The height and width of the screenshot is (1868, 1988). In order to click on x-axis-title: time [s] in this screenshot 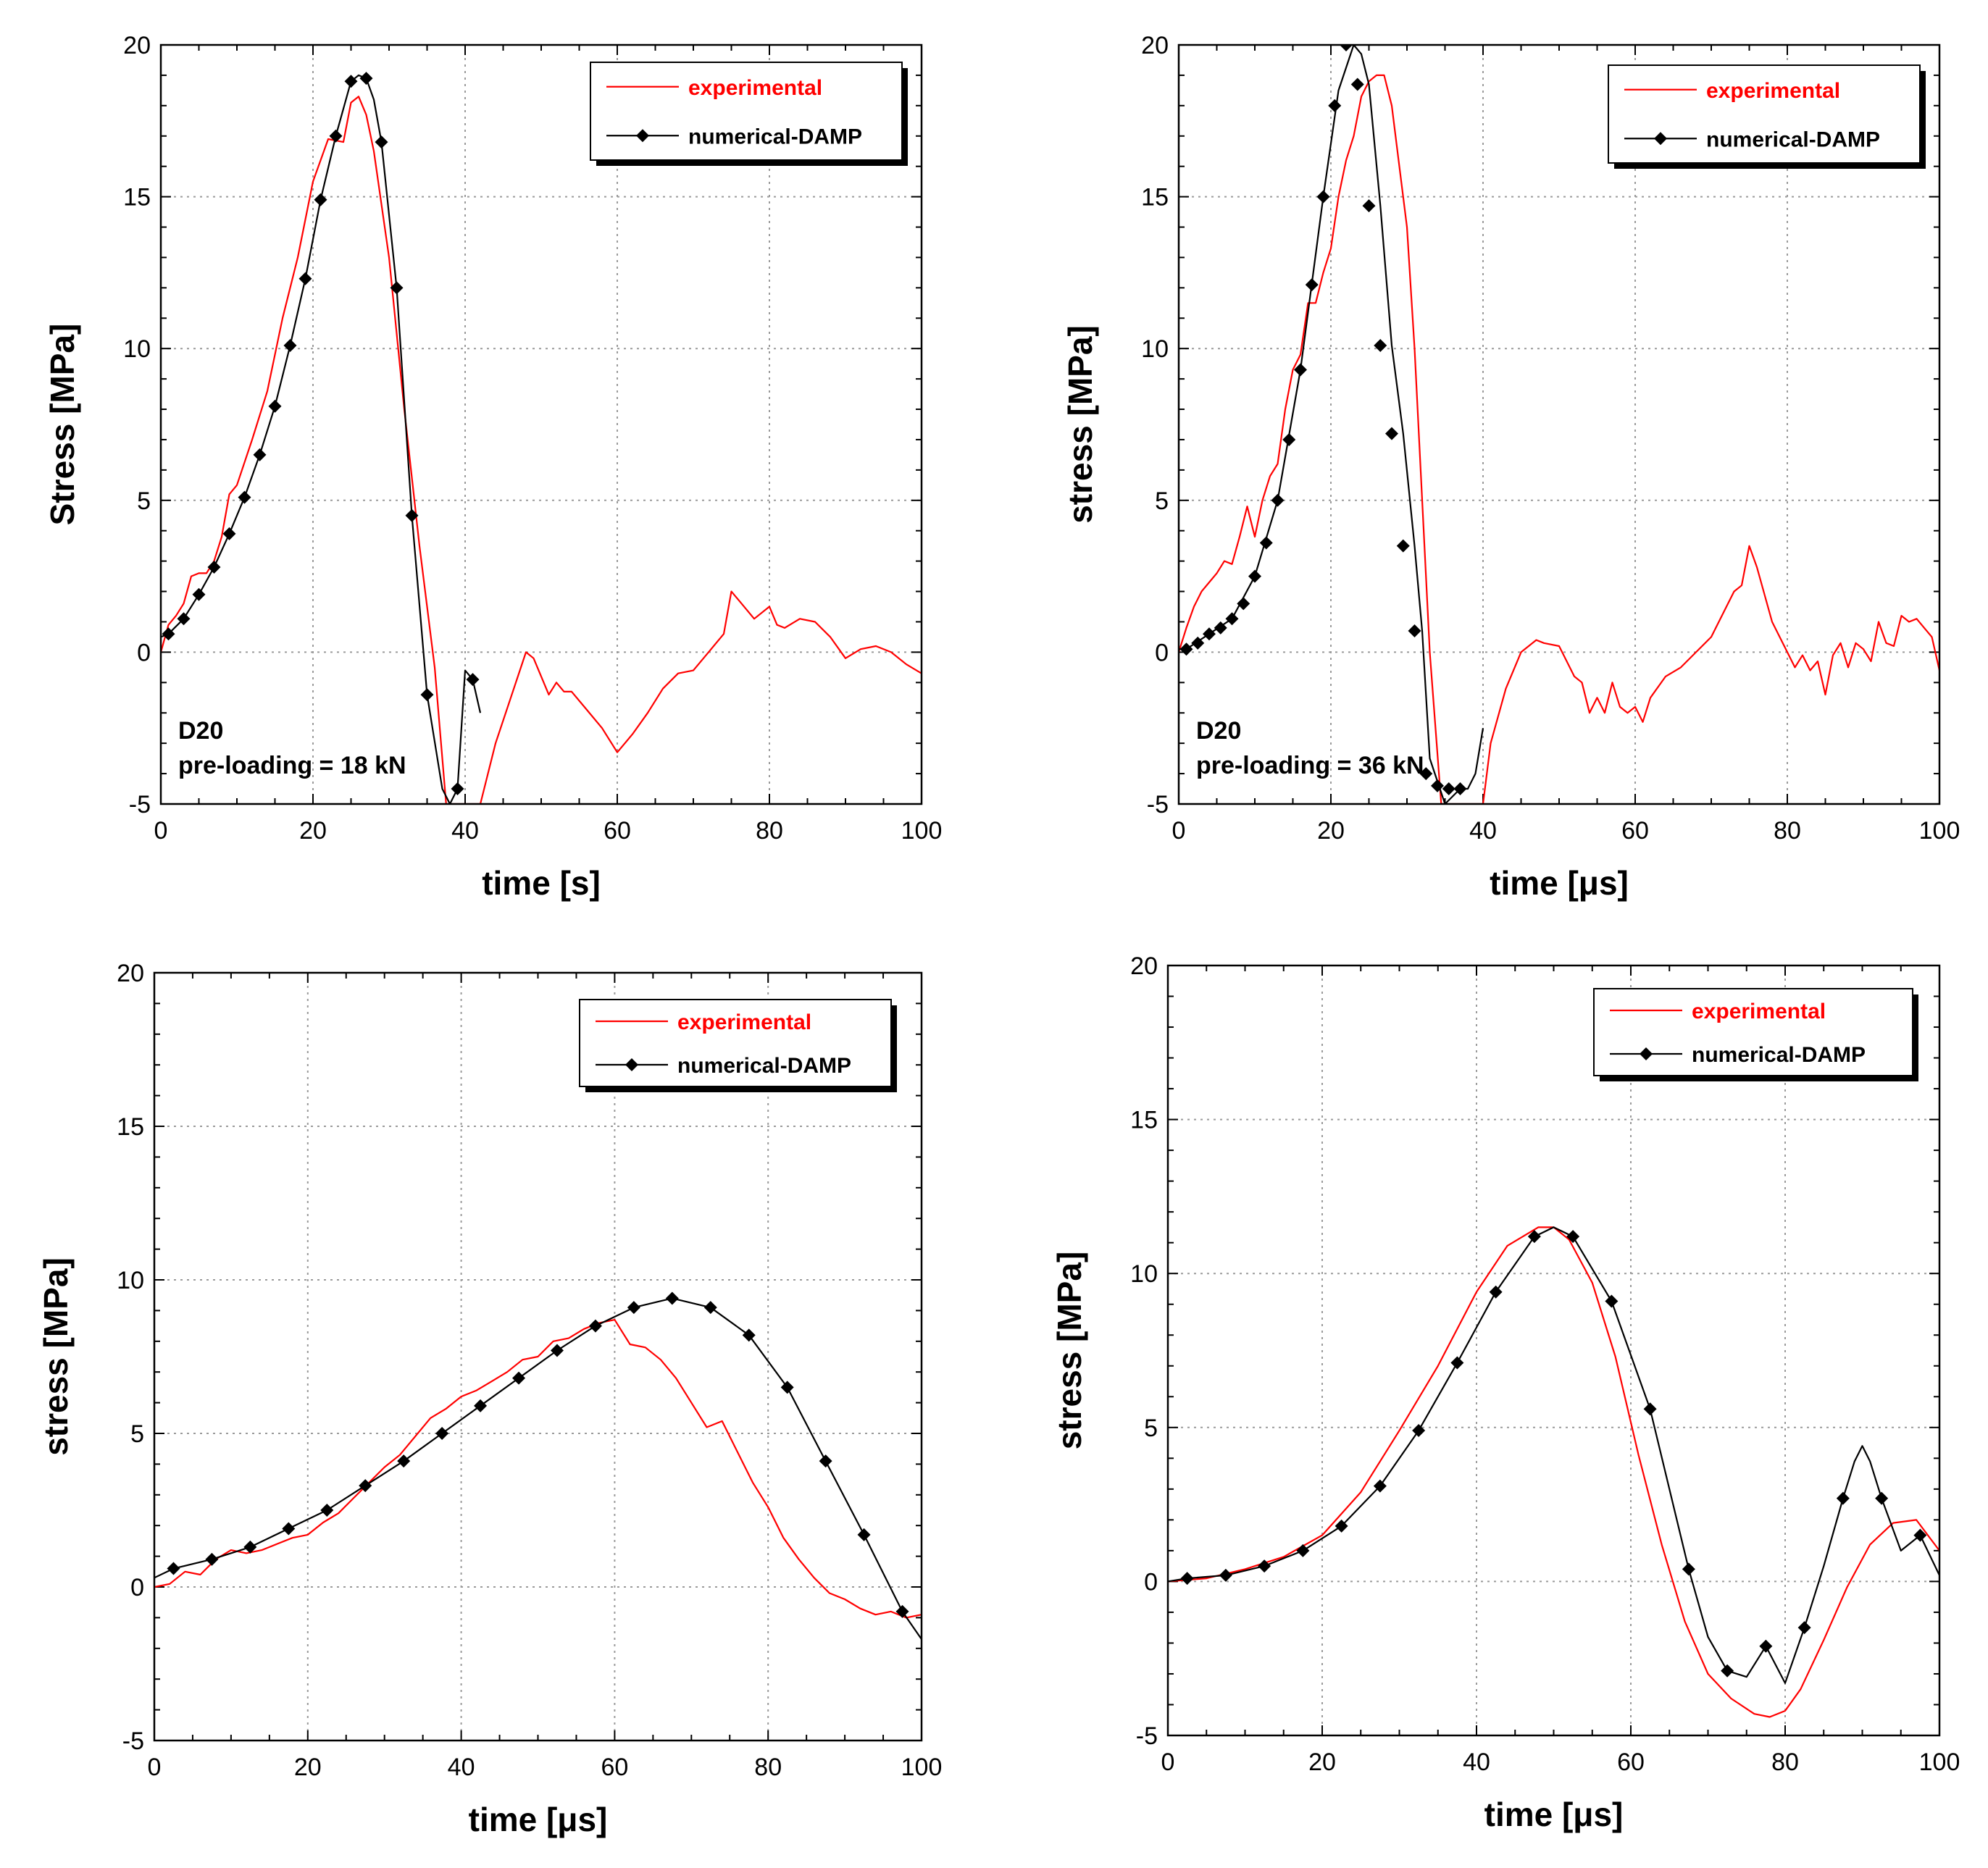, I will do `click(541, 883)`.